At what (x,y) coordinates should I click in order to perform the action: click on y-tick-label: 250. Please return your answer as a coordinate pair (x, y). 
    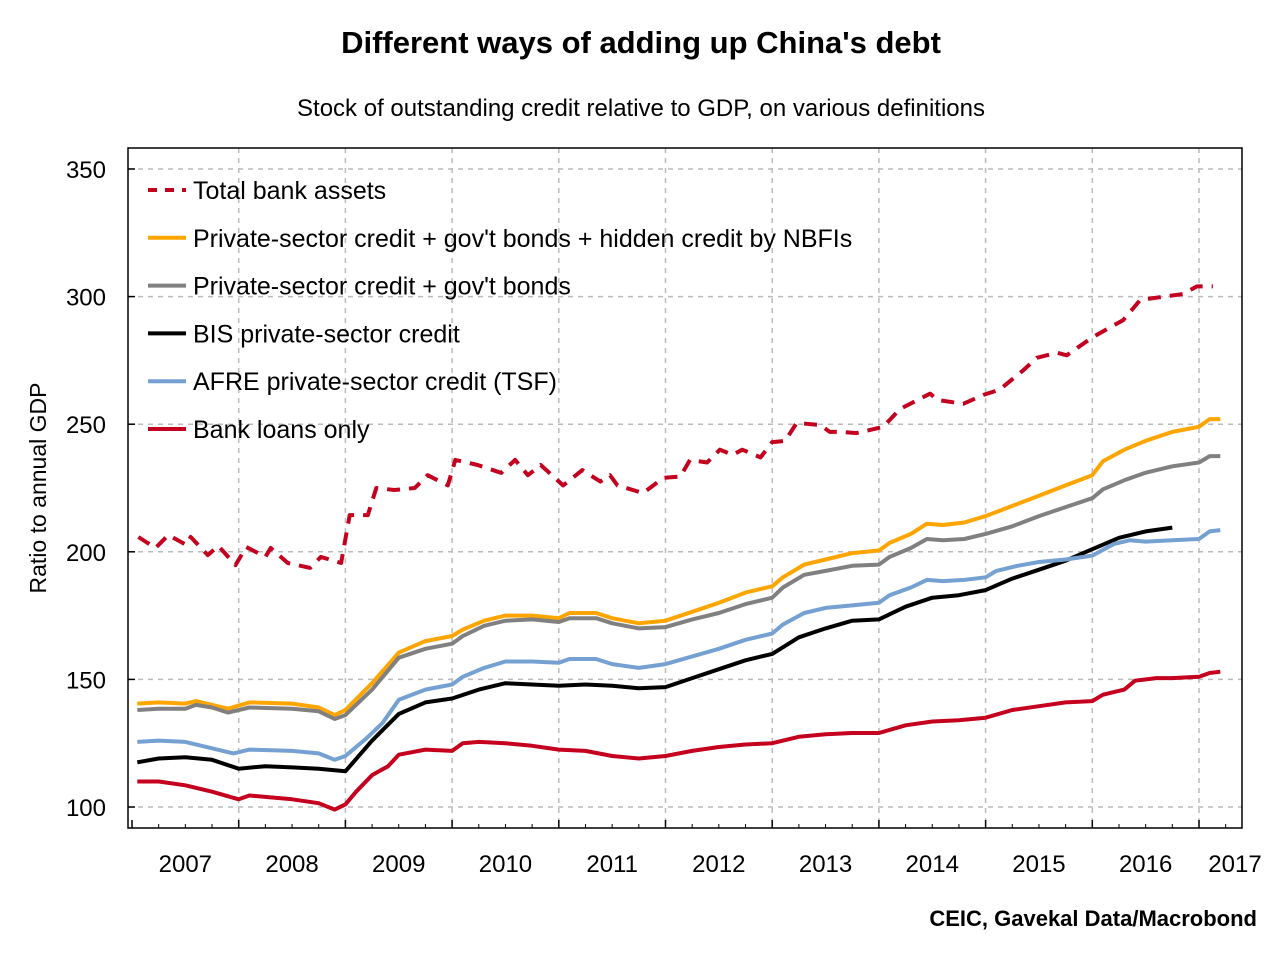
    Looking at the image, I should click on (86, 425).